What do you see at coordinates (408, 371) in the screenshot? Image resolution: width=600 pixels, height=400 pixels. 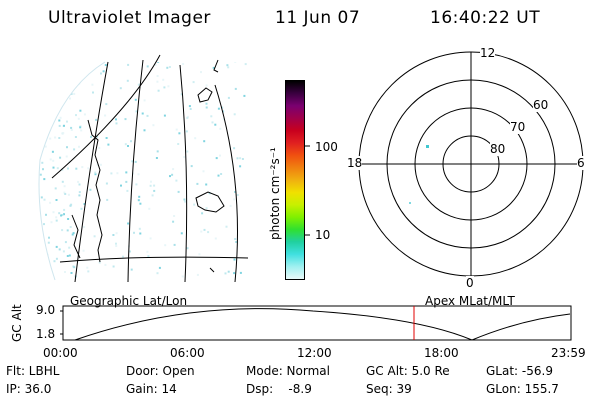 I see `gcalt-info: GC Alt: 5.0 Re` at bounding box center [408, 371].